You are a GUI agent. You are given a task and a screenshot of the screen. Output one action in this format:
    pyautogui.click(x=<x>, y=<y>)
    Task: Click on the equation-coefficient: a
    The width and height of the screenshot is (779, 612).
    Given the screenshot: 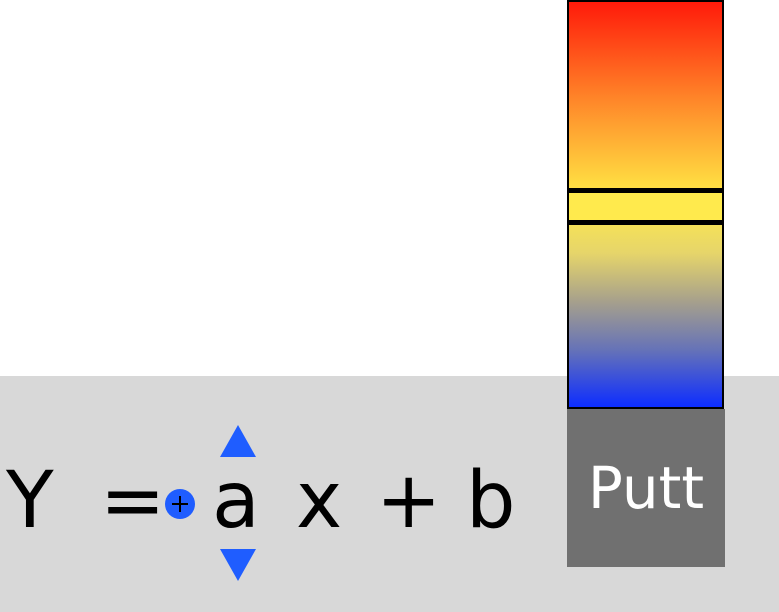 What is the action you would take?
    pyautogui.click(x=236, y=501)
    